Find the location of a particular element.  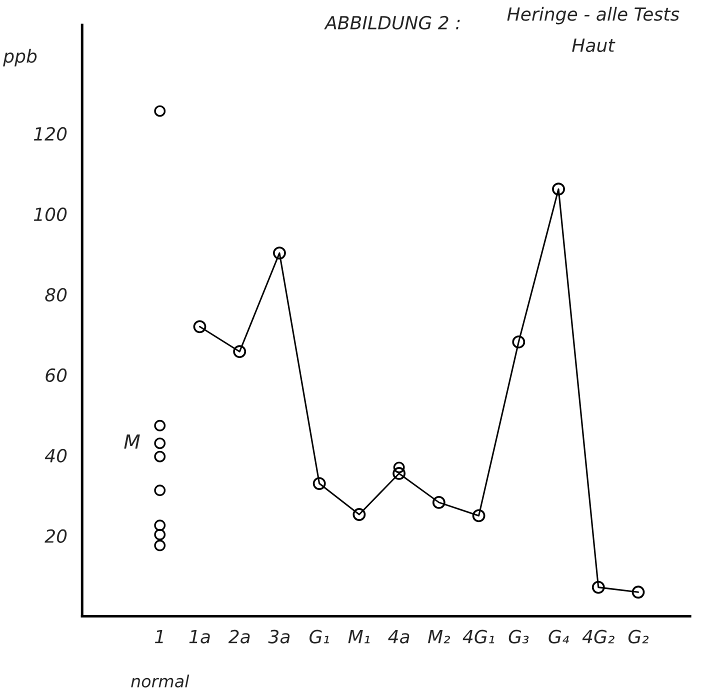

chart-subtitle: Heringe - alle Tests Haut is located at coordinates (593, 29).